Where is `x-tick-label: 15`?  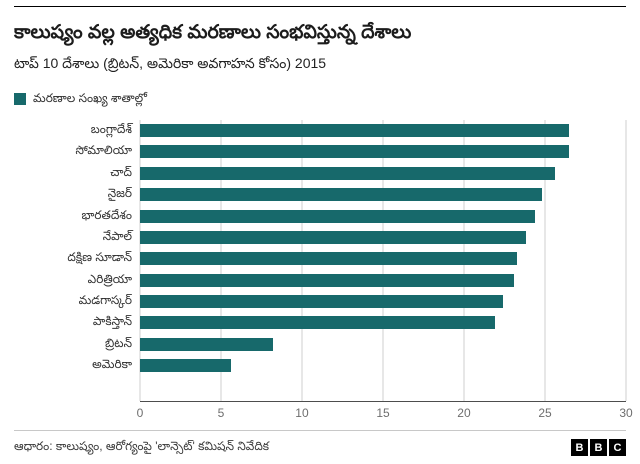 x-tick-label: 15 is located at coordinates (383, 413).